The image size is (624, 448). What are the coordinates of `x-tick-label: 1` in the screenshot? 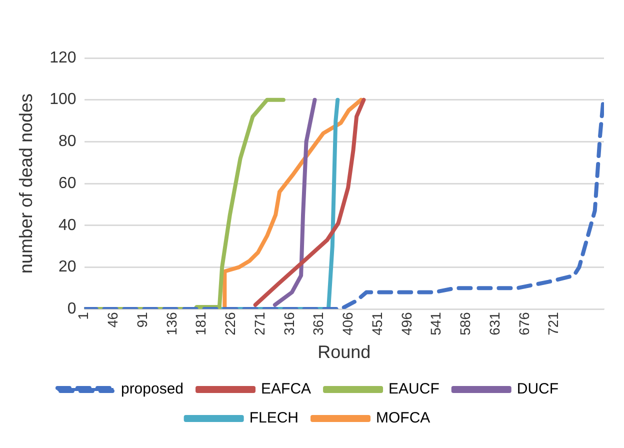 It's located at (83, 316).